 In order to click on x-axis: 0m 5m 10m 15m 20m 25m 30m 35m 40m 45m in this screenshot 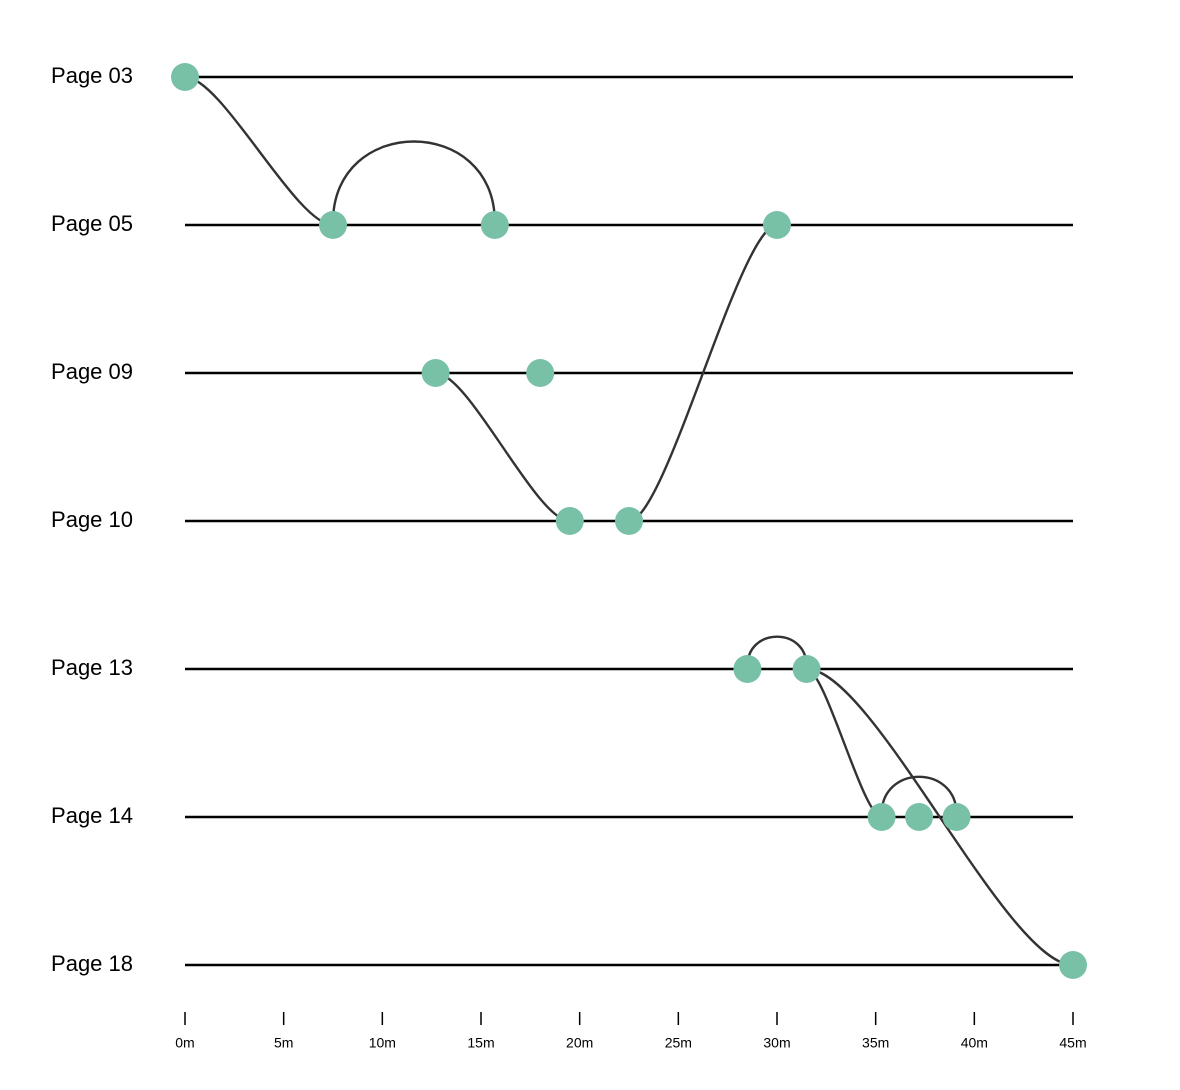, I will do `click(631, 1031)`.